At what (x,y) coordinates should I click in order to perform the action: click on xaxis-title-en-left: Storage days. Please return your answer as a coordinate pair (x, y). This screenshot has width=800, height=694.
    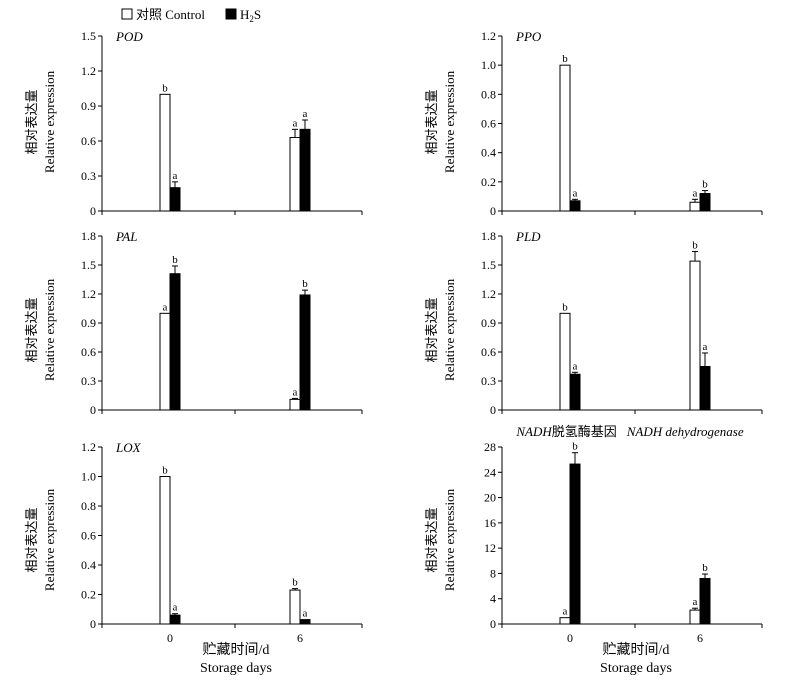
    Looking at the image, I should click on (236, 668).